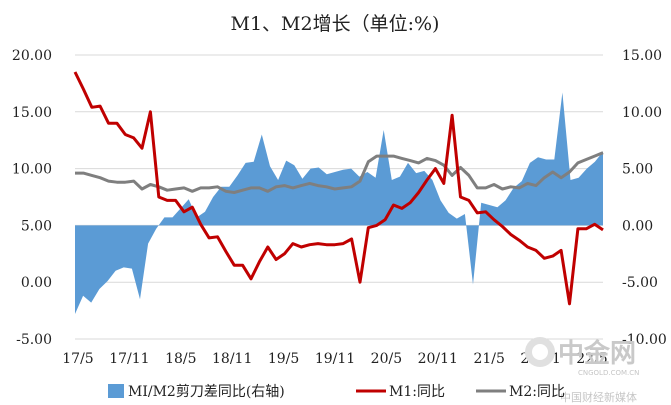 The image size is (671, 405). Describe the element at coordinates (488, 359) in the screenshot. I see `x-tick-label: 21/5` at that location.